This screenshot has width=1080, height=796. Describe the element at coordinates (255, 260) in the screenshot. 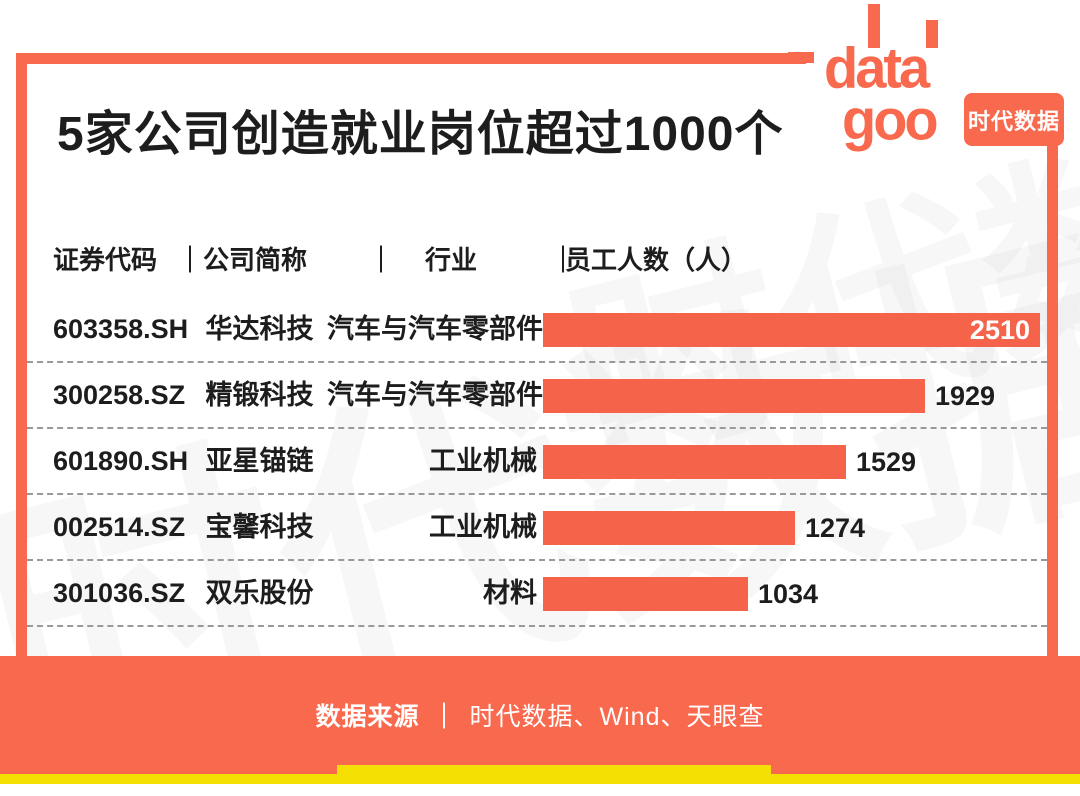

I see `header-company: 公司简称` at that location.